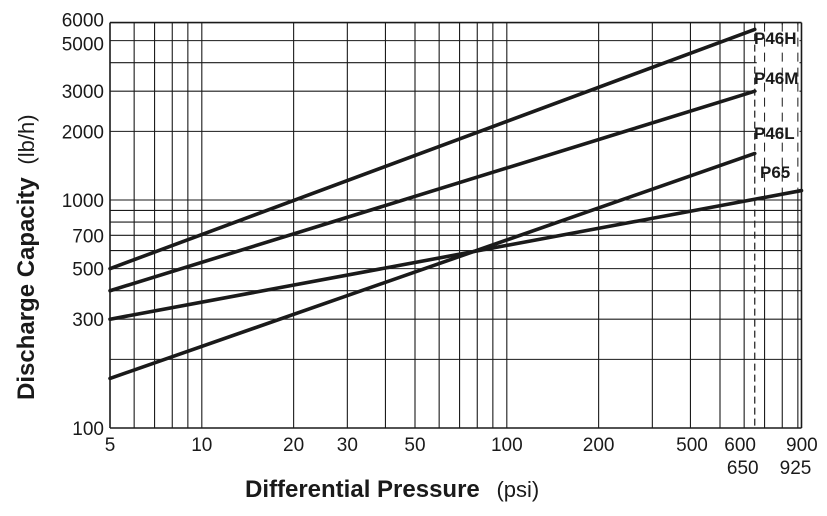 This screenshot has height=516, width=827. I want to click on x-tick-label: 5, so click(110, 445).